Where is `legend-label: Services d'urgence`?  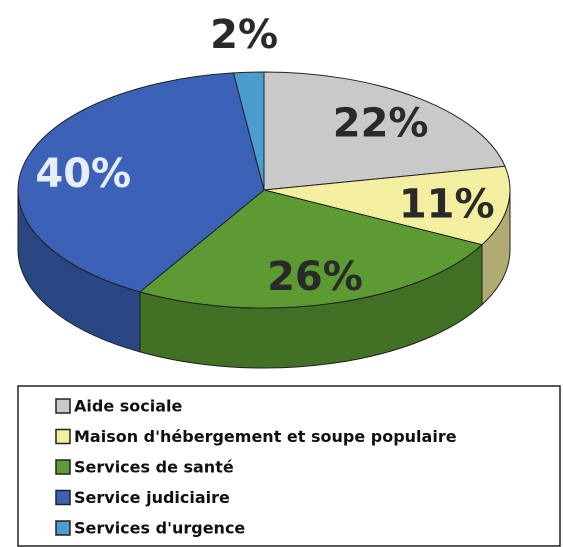
legend-label: Services d'urgence is located at coordinates (159, 528).